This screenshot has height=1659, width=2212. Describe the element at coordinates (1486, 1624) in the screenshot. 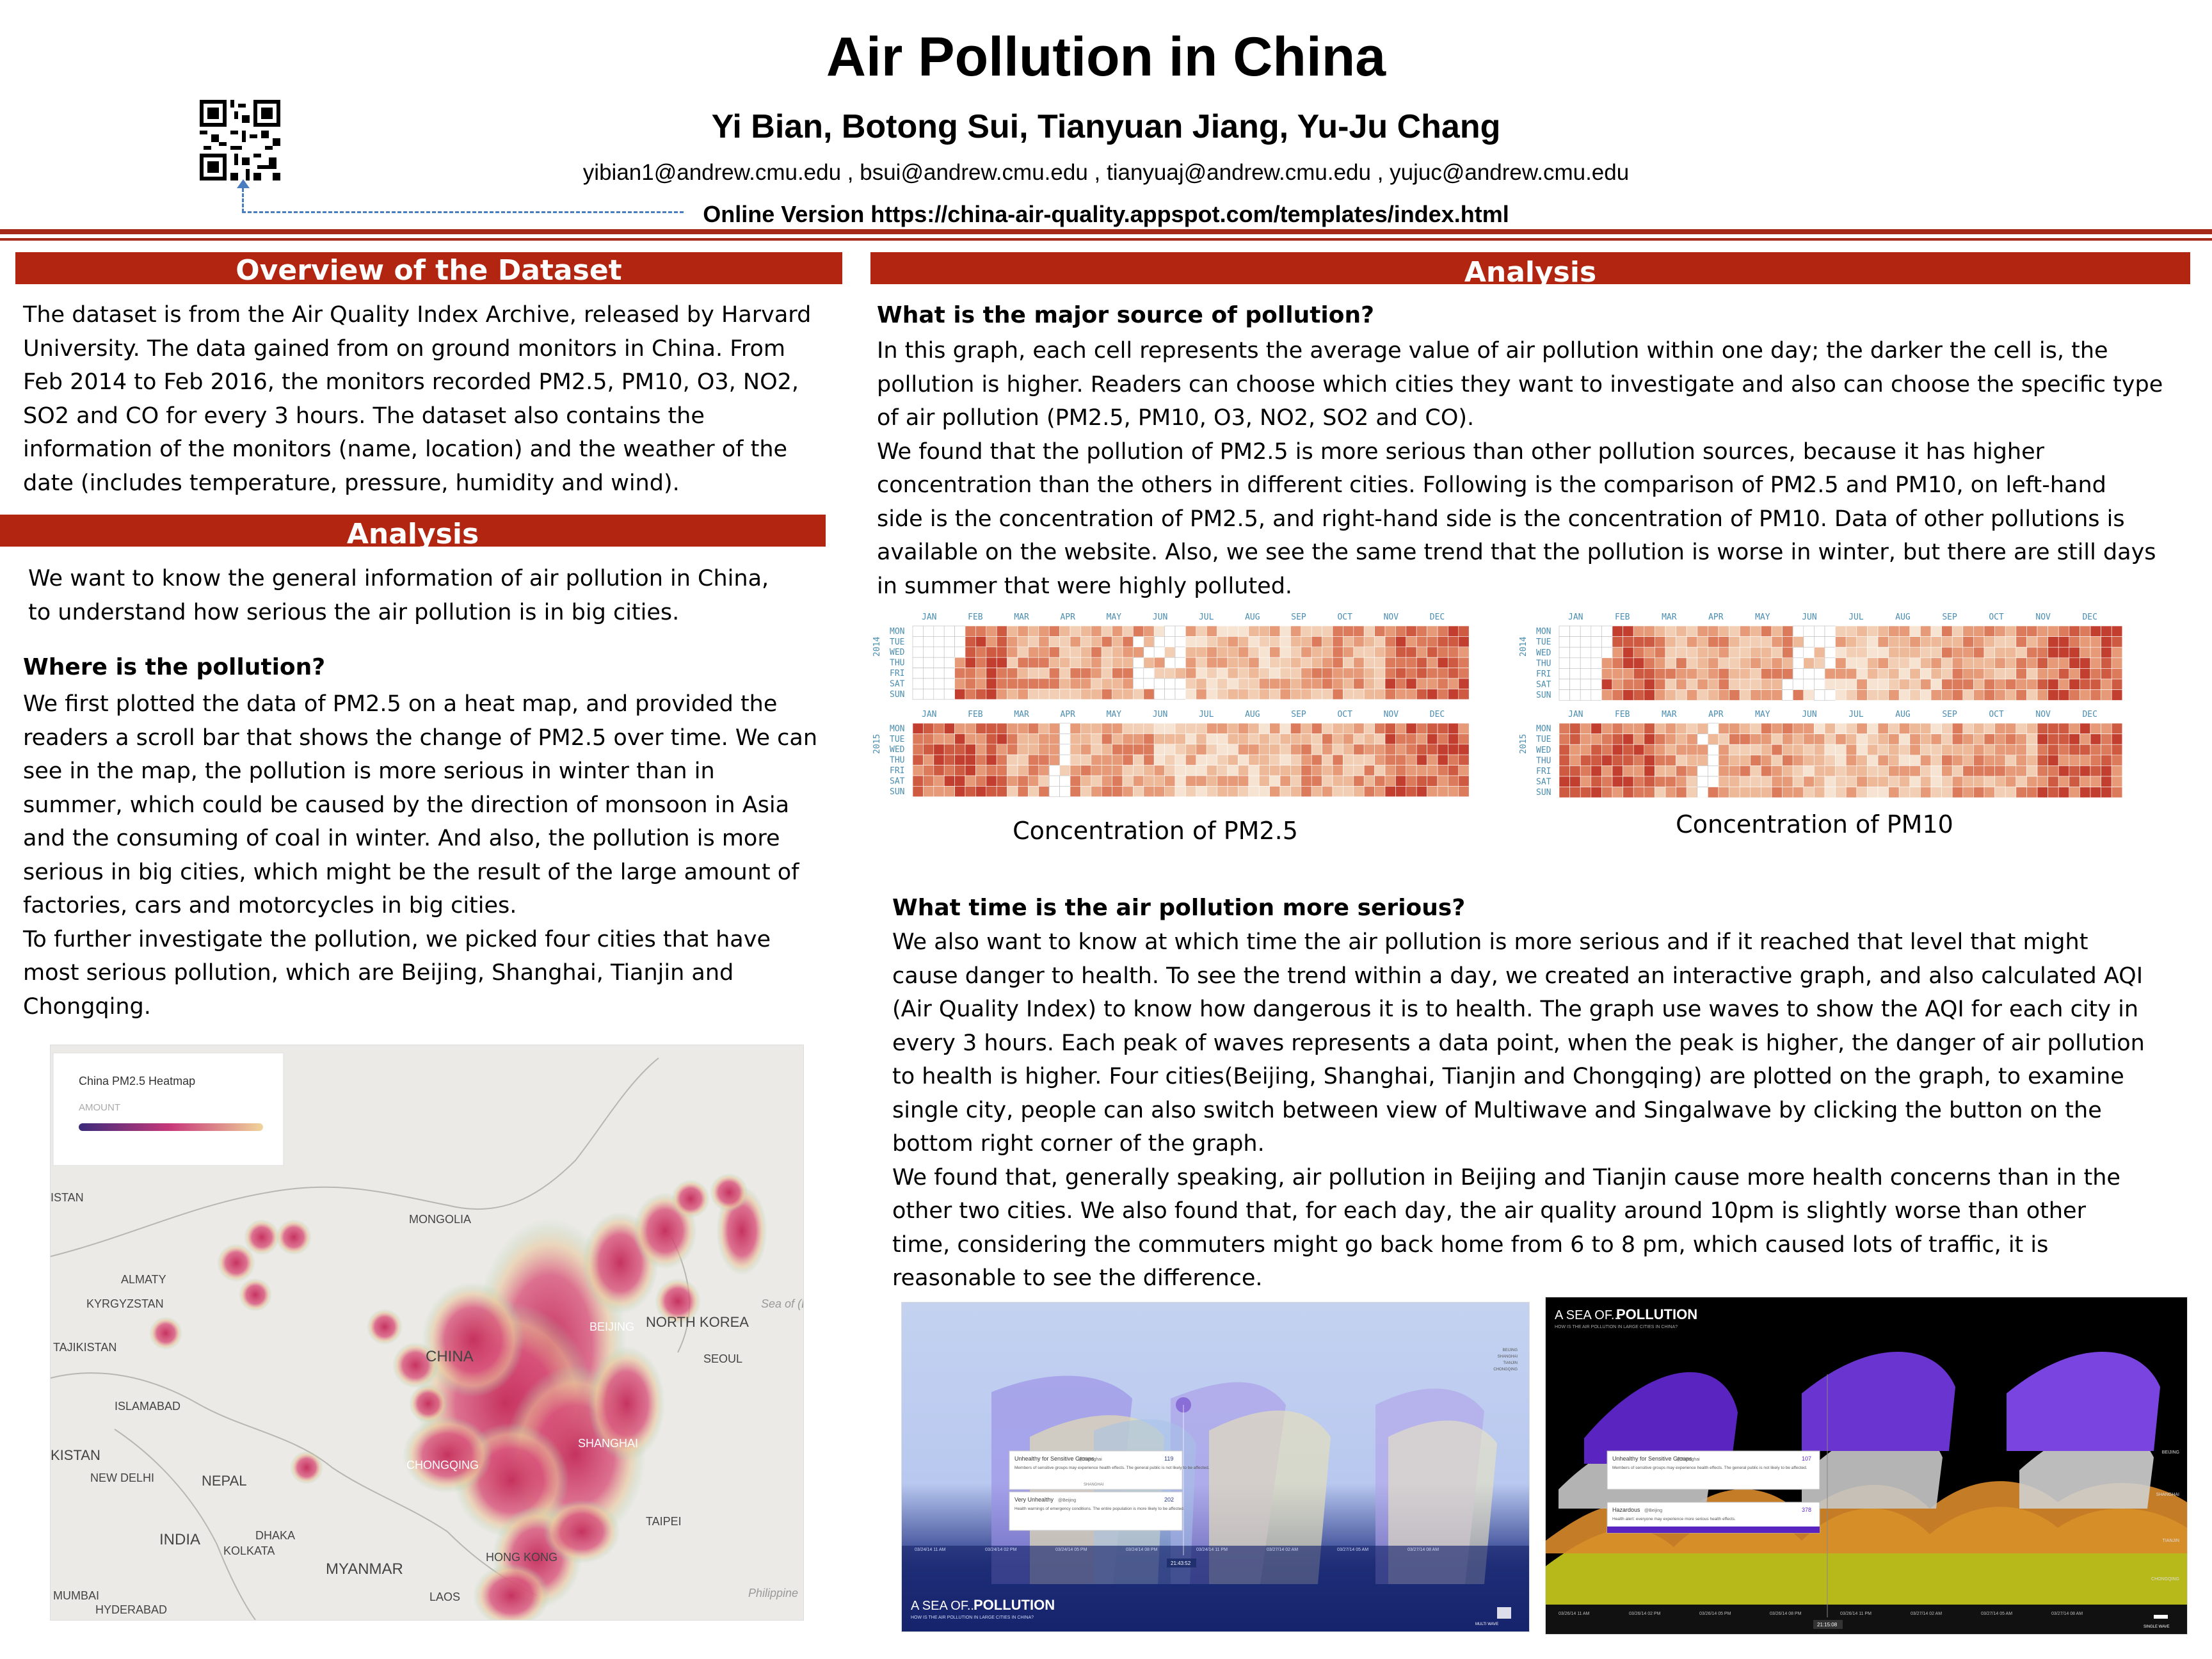

I see `multiwave-button: MULTI WAVE` at that location.